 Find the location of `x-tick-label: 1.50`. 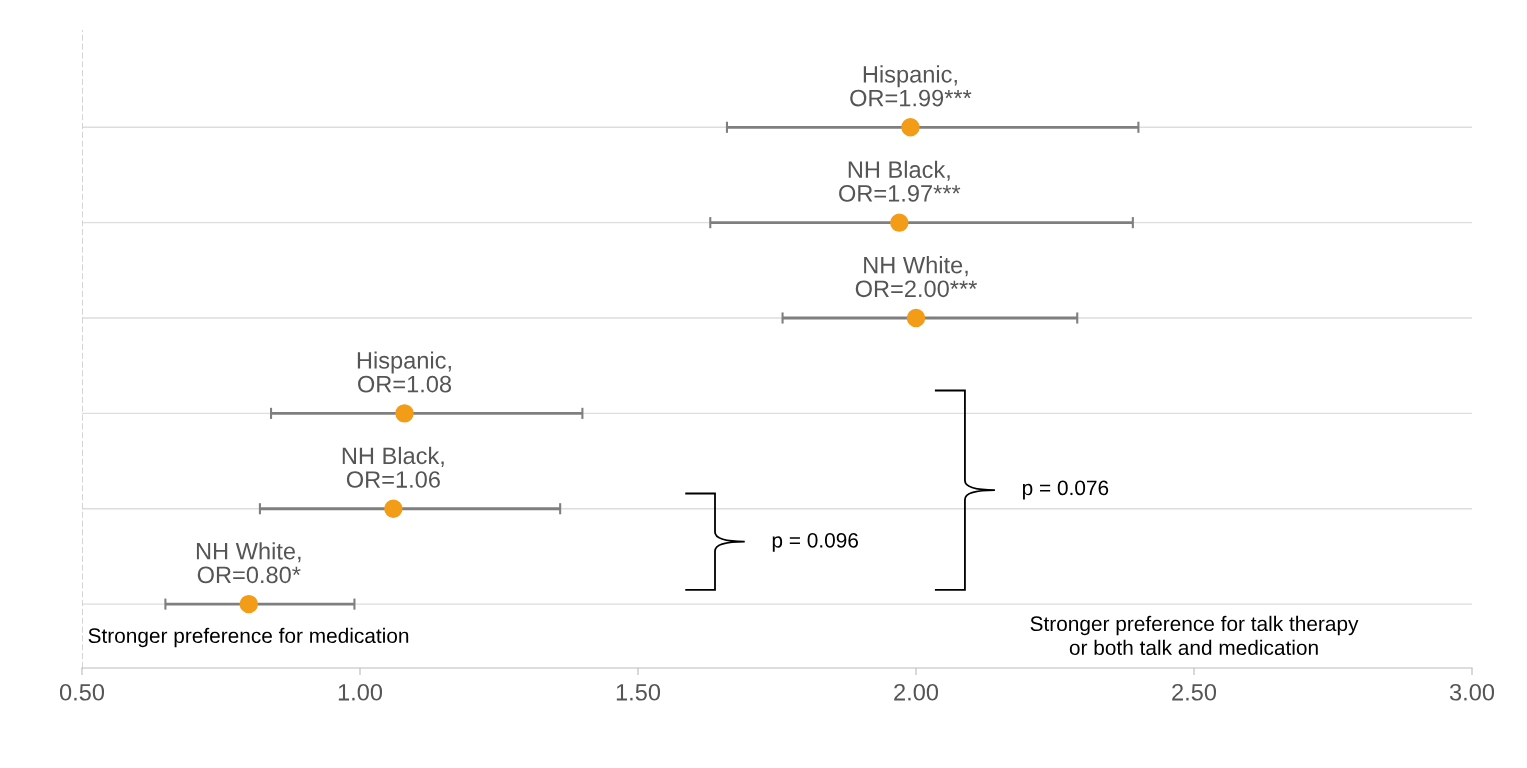

x-tick-label: 1.50 is located at coordinates (638, 692).